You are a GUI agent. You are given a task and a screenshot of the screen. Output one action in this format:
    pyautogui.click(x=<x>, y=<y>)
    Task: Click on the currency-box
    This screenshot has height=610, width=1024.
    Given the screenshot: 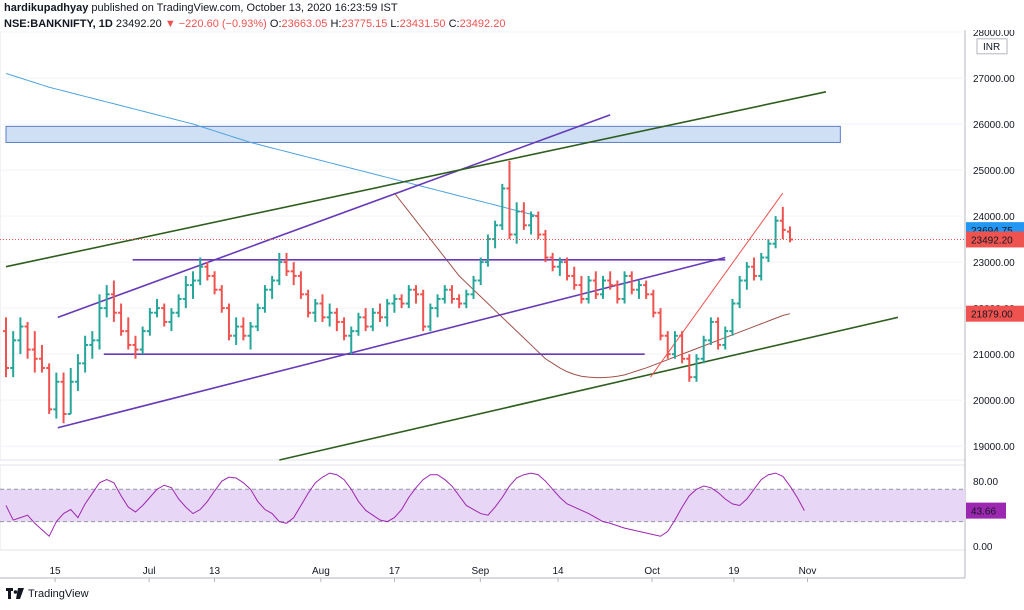 What is the action you would take?
    pyautogui.click(x=992, y=46)
    